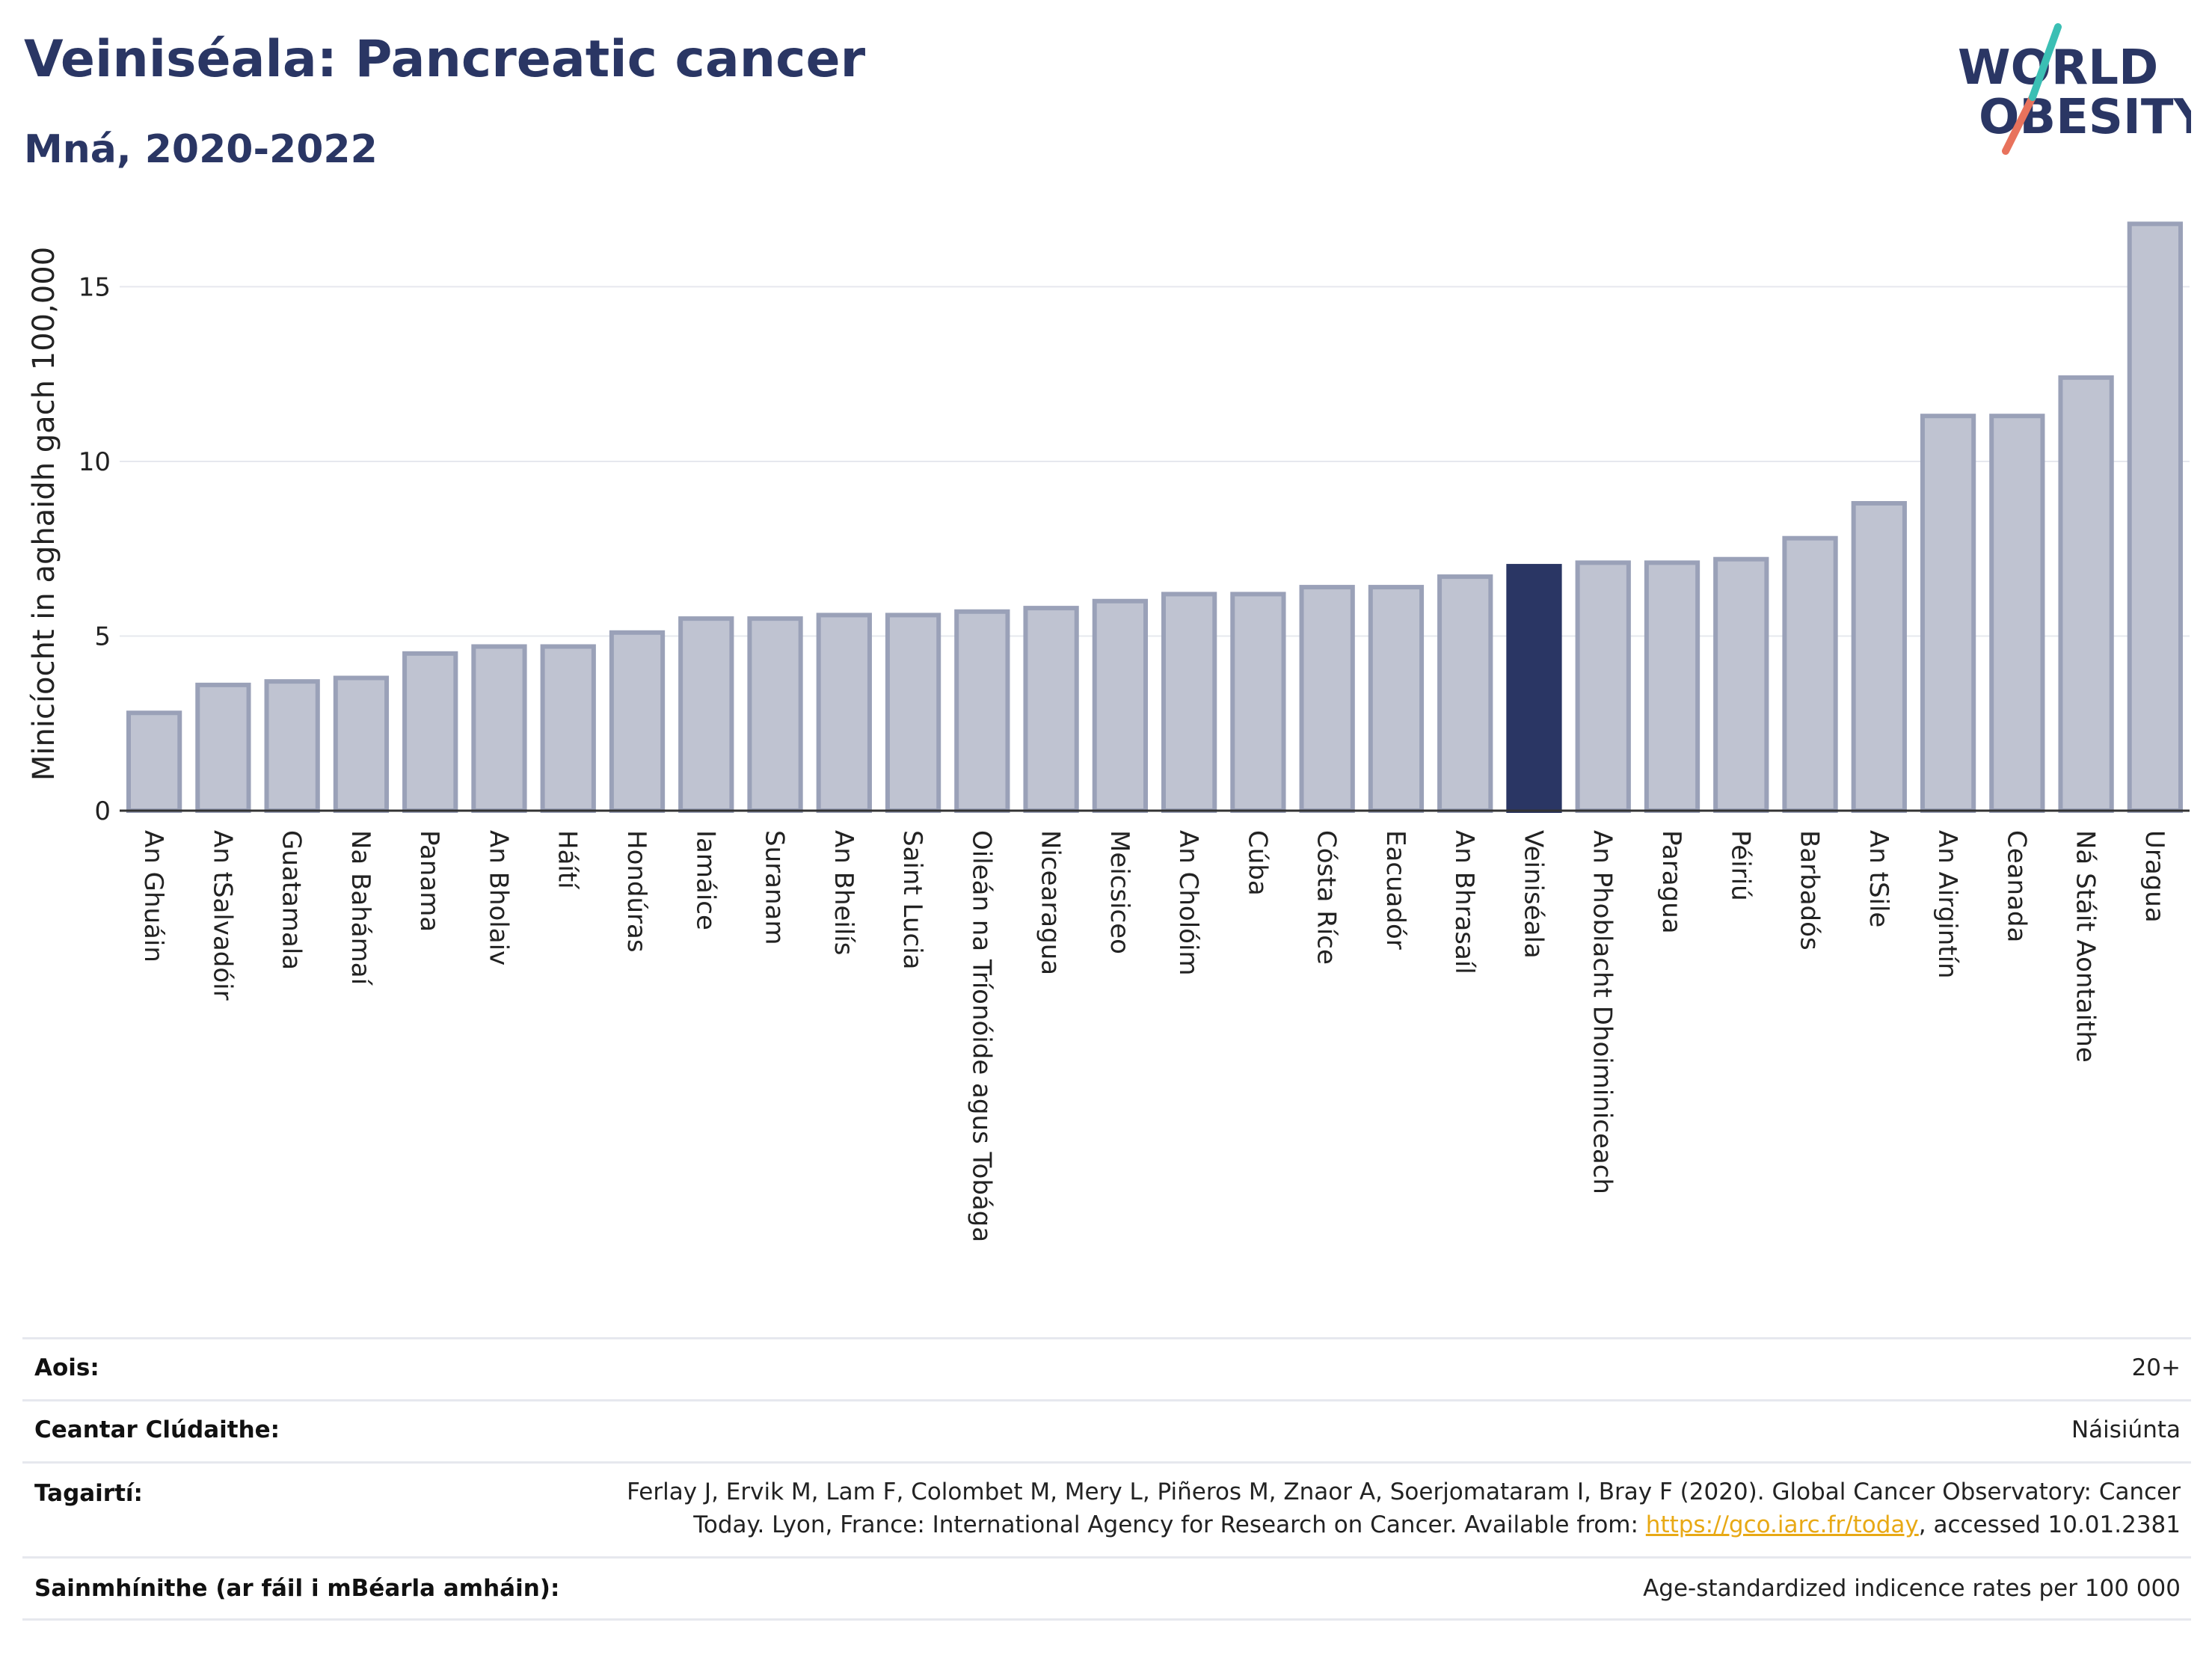  I want to click on world-obesity-logo: WORLD OBESITY, so click(2074, 89).